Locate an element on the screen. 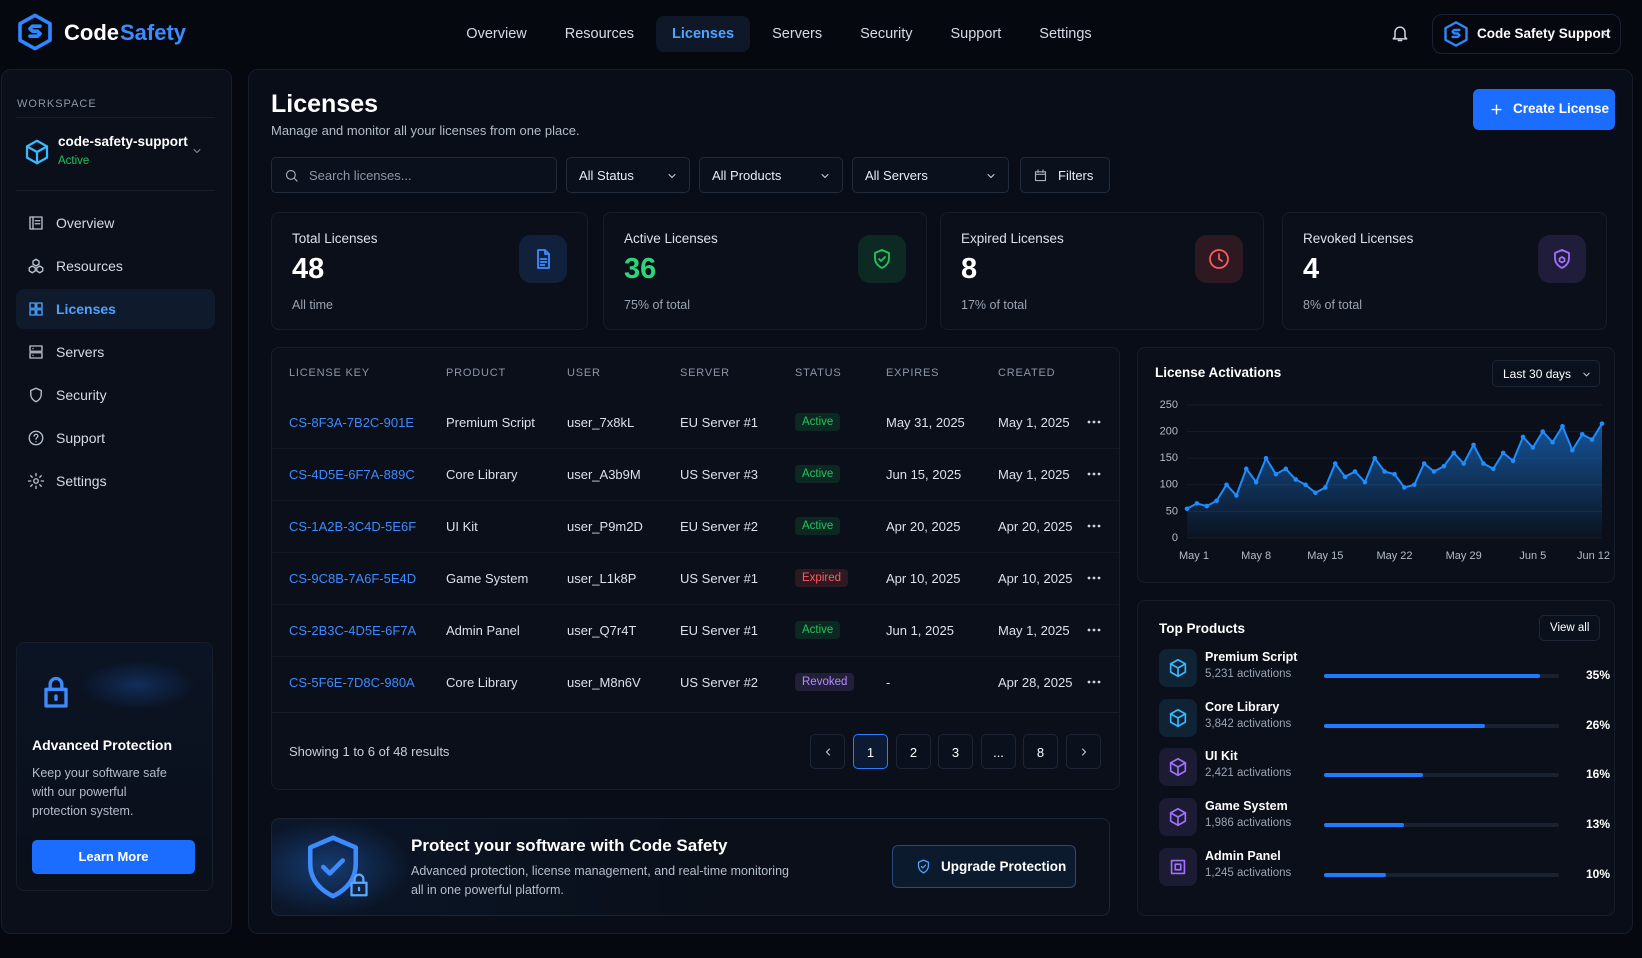 This screenshot has height=958, width=1642. license-key: CS-4D5E-6F7A-889C is located at coordinates (352, 474).